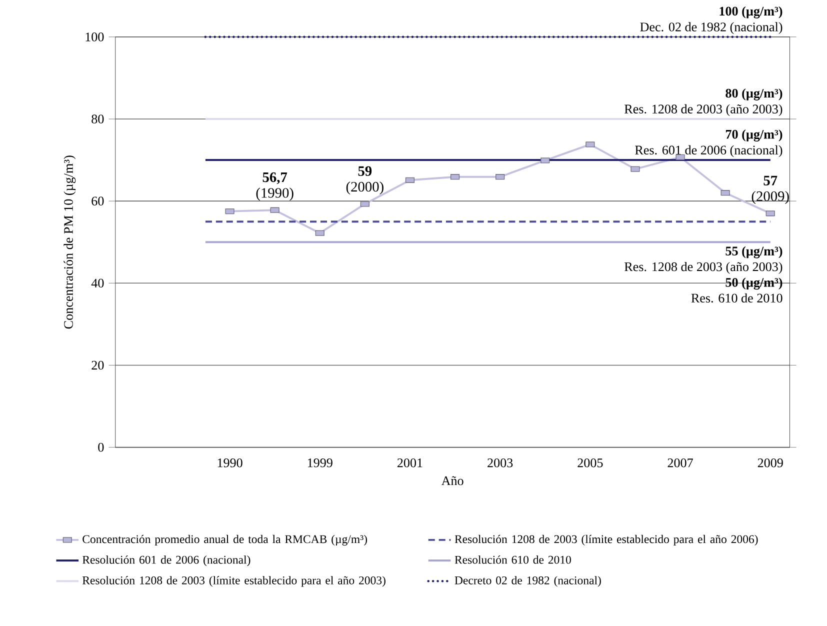 This screenshot has height=626, width=827. I want to click on y-tick-label: 40, so click(97, 283).